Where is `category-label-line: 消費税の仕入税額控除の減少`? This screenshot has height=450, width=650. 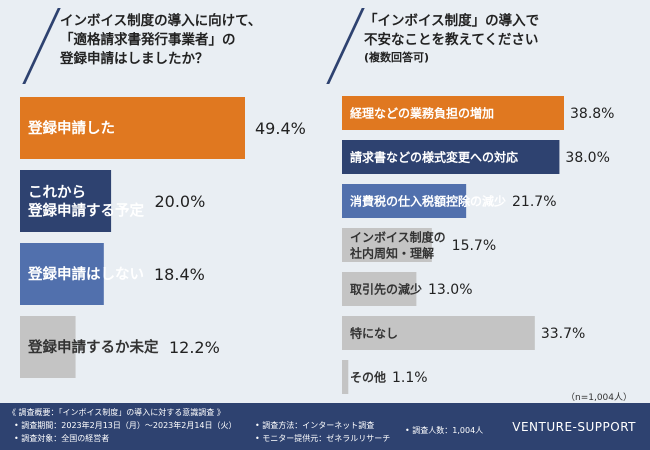 category-label-line: 消費税の仕入税額控除の減少 is located at coordinates (428, 200).